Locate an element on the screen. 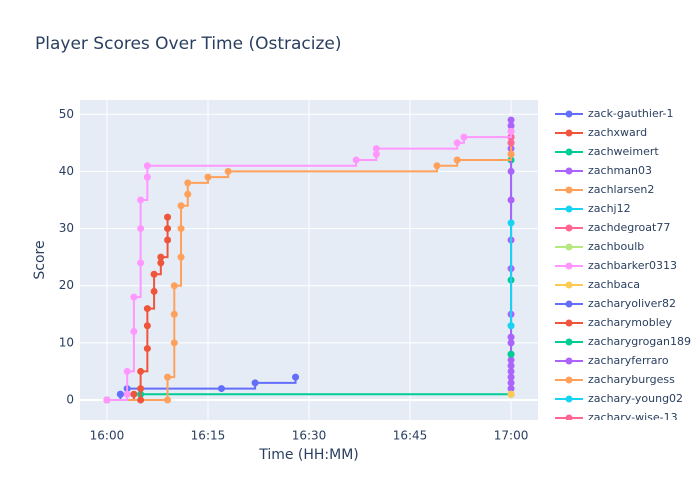 The height and width of the screenshot is (500, 700). legend-label: zachboulb is located at coordinates (616, 246).